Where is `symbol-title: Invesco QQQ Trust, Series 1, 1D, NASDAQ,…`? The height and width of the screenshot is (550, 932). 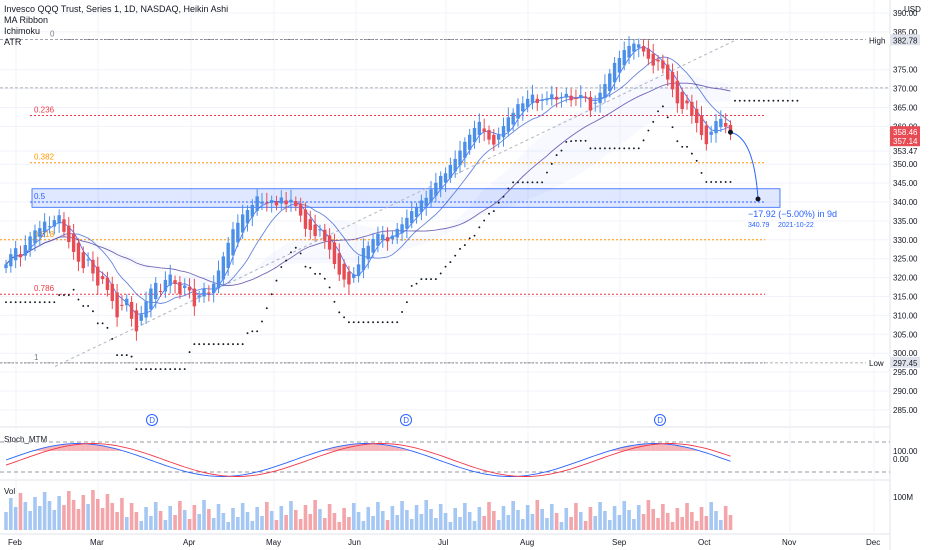
symbol-title: Invesco QQQ Trust, Series 1, 1D, NASDAQ,… is located at coordinates (116, 9).